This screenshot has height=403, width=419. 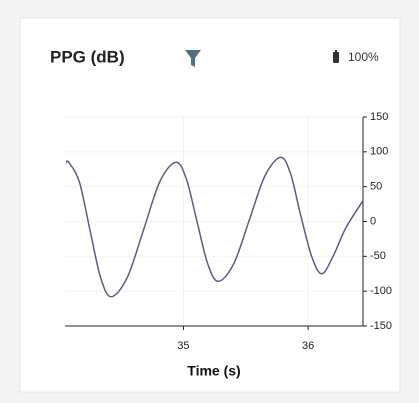 What do you see at coordinates (381, 326) in the screenshot?
I see `y-tick-label: -150` at bounding box center [381, 326].